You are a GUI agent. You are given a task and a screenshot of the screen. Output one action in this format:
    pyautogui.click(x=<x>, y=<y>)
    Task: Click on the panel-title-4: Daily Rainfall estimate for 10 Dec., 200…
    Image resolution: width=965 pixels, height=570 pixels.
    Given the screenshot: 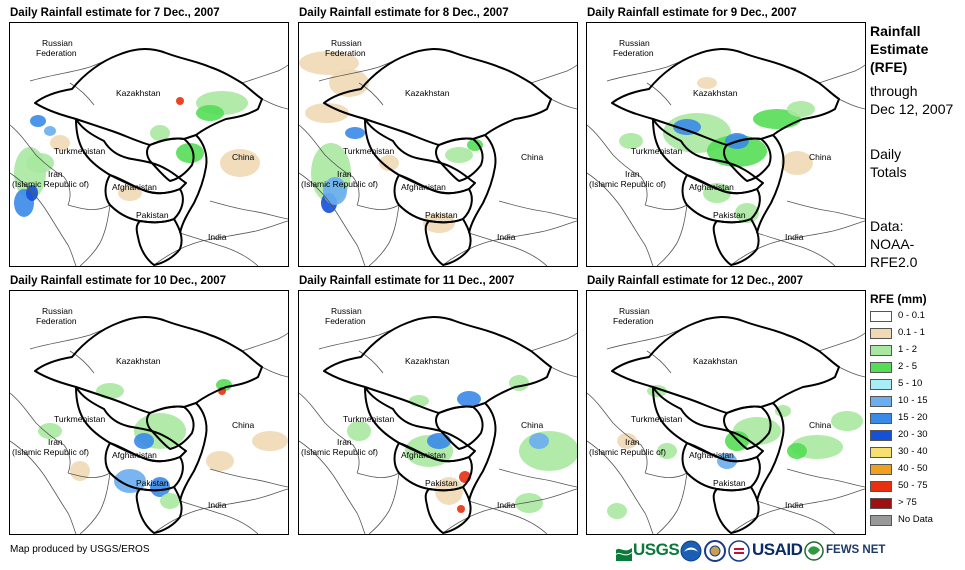 What is the action you would take?
    pyautogui.click(x=118, y=281)
    